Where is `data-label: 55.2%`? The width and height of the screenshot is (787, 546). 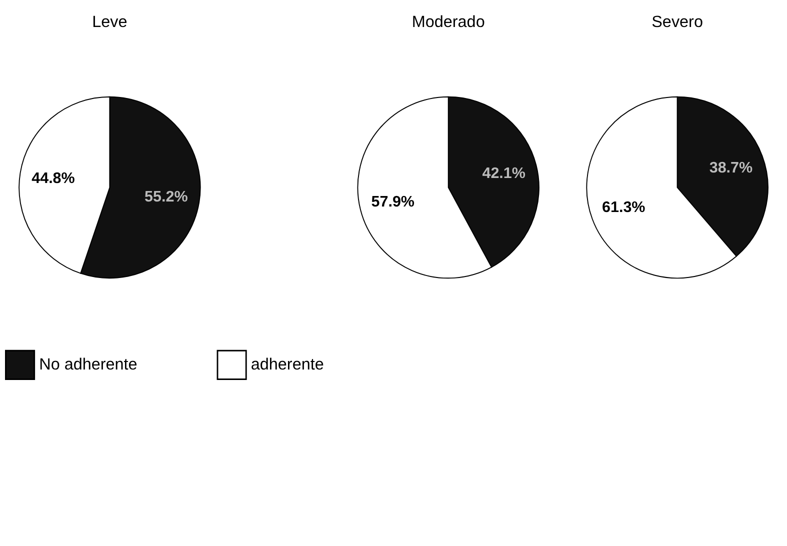
data-label: 55.2% is located at coordinates (166, 197).